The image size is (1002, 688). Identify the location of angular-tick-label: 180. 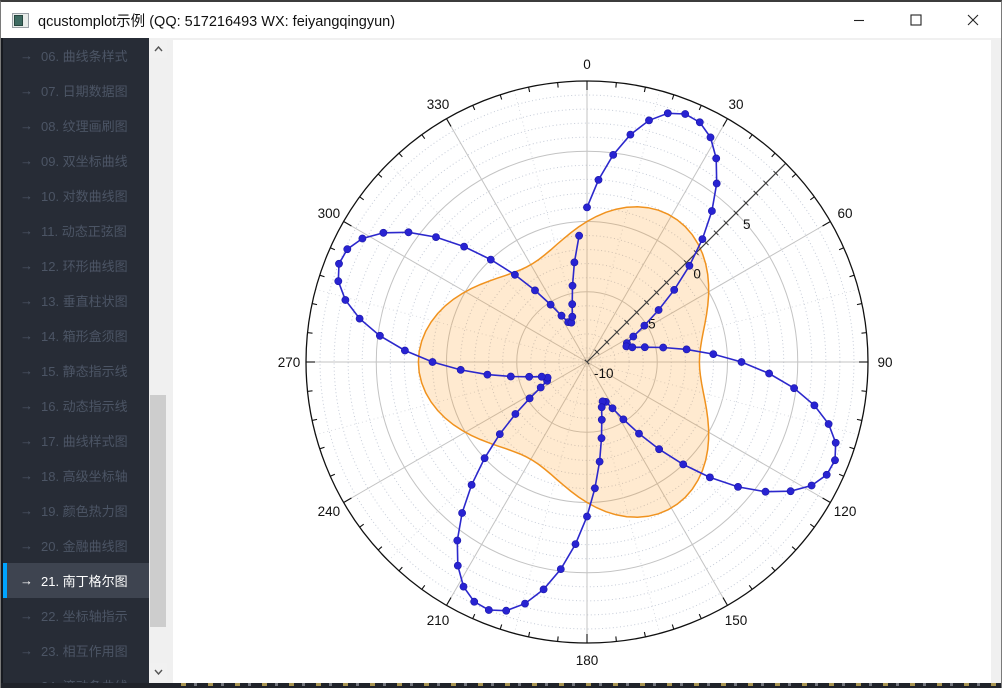
(587, 660).